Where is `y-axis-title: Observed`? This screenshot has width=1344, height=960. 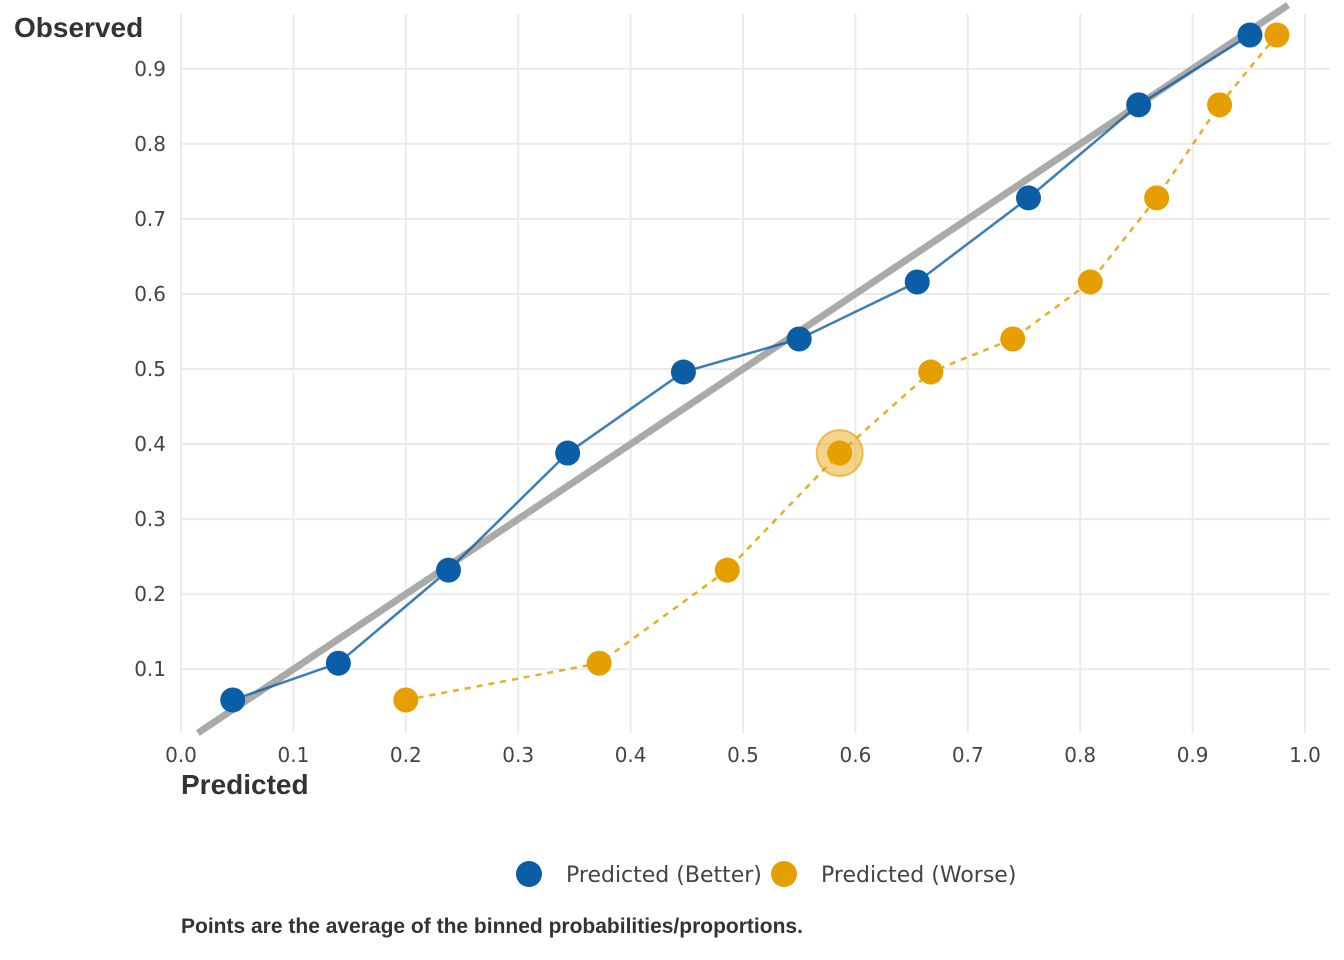 y-axis-title: Observed is located at coordinates (78, 27).